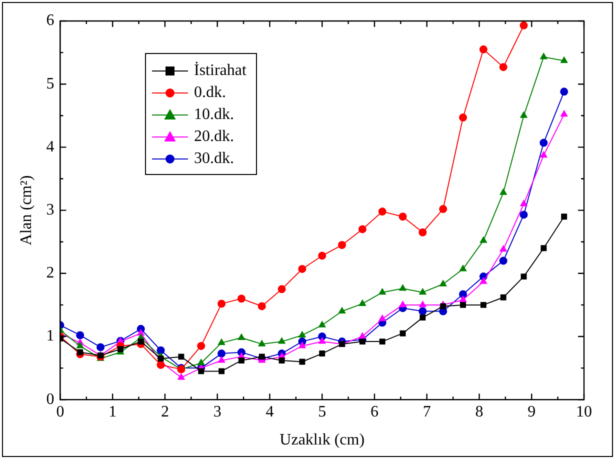 Image resolution: width=615 pixels, height=459 pixels. Describe the element at coordinates (50, 147) in the screenshot. I see `y-tick-label: 4` at that location.